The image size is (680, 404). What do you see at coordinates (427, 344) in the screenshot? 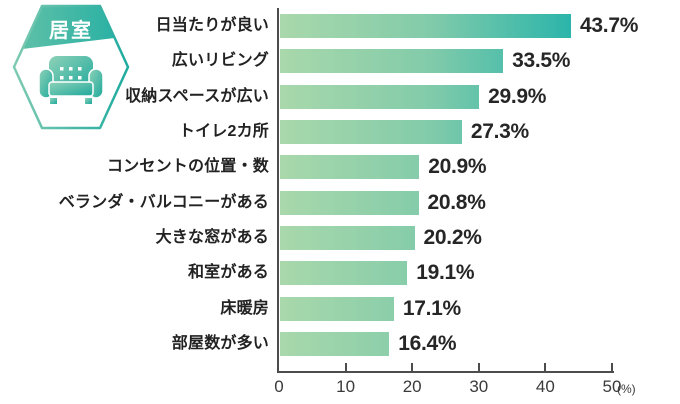
I see `value-label: 16.4%` at bounding box center [427, 344].